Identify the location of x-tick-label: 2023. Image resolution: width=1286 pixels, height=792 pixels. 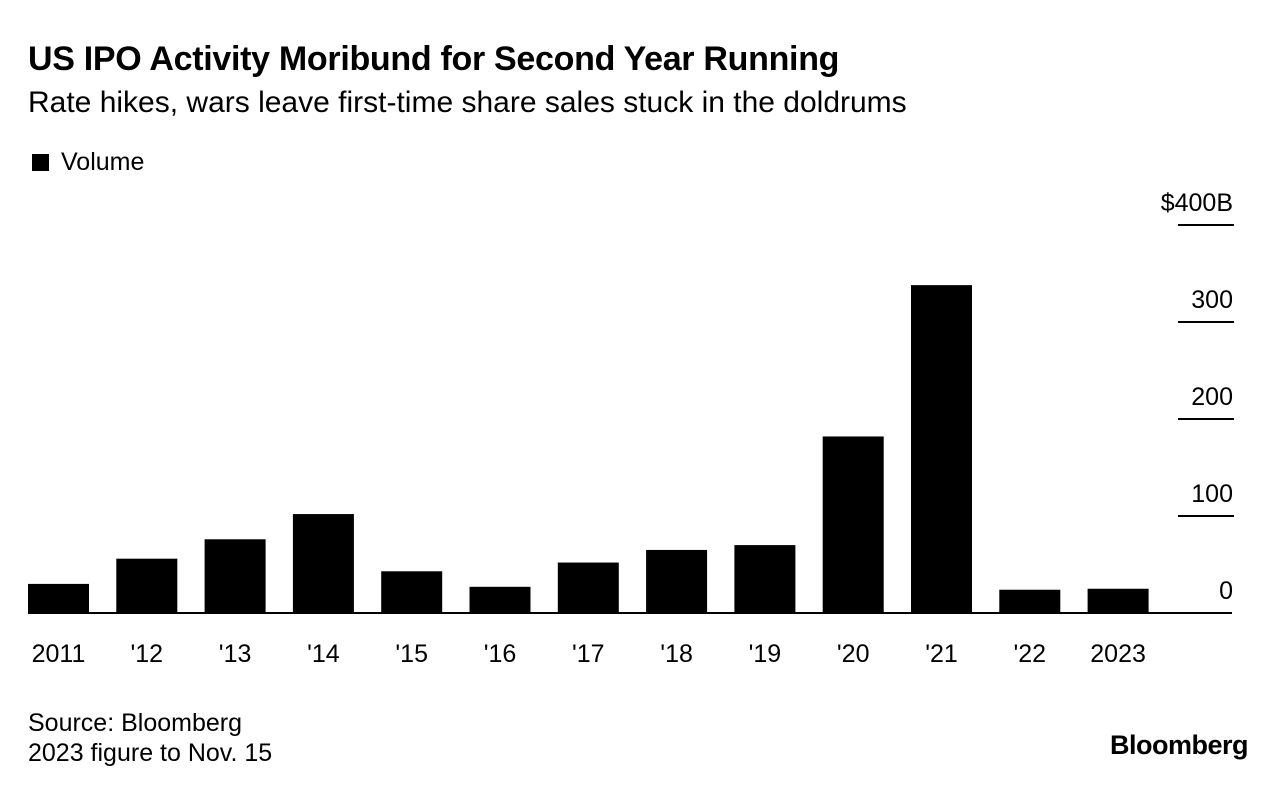
(1118, 654).